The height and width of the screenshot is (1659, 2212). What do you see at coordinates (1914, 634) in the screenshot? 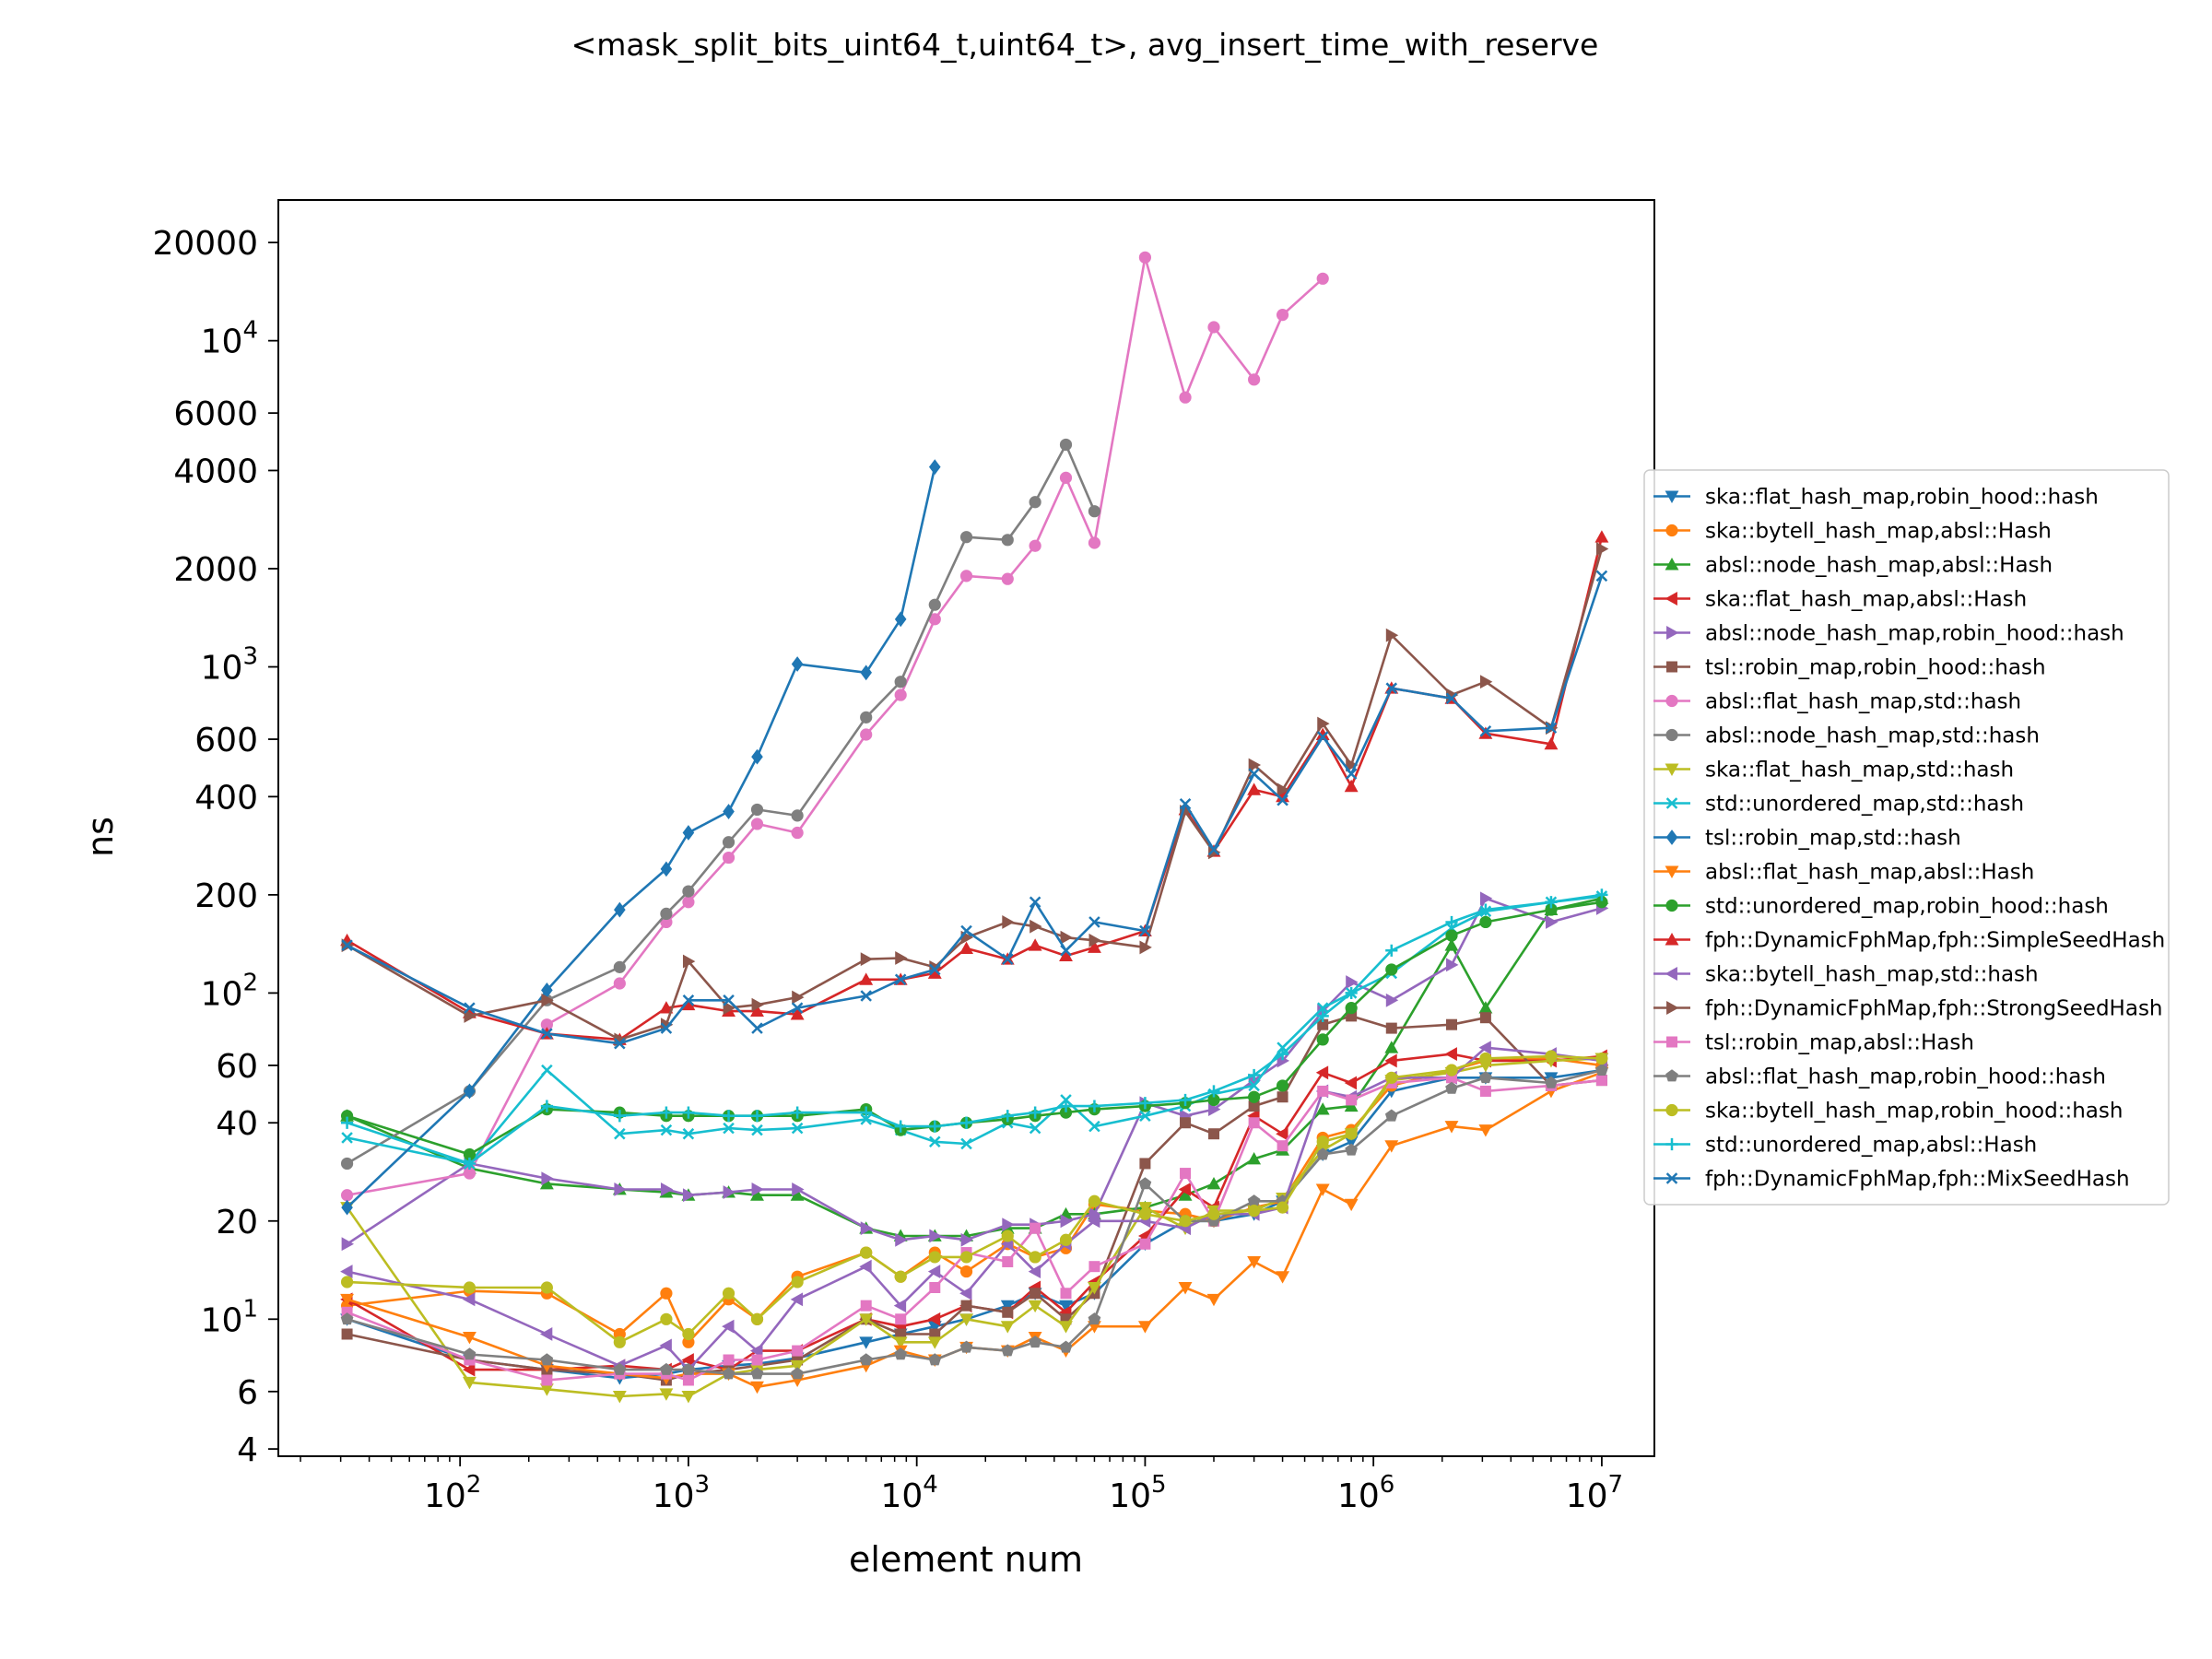
I see `legend-entry: absl::node_hash_map,robin_hood::hash` at bounding box center [1914, 634].